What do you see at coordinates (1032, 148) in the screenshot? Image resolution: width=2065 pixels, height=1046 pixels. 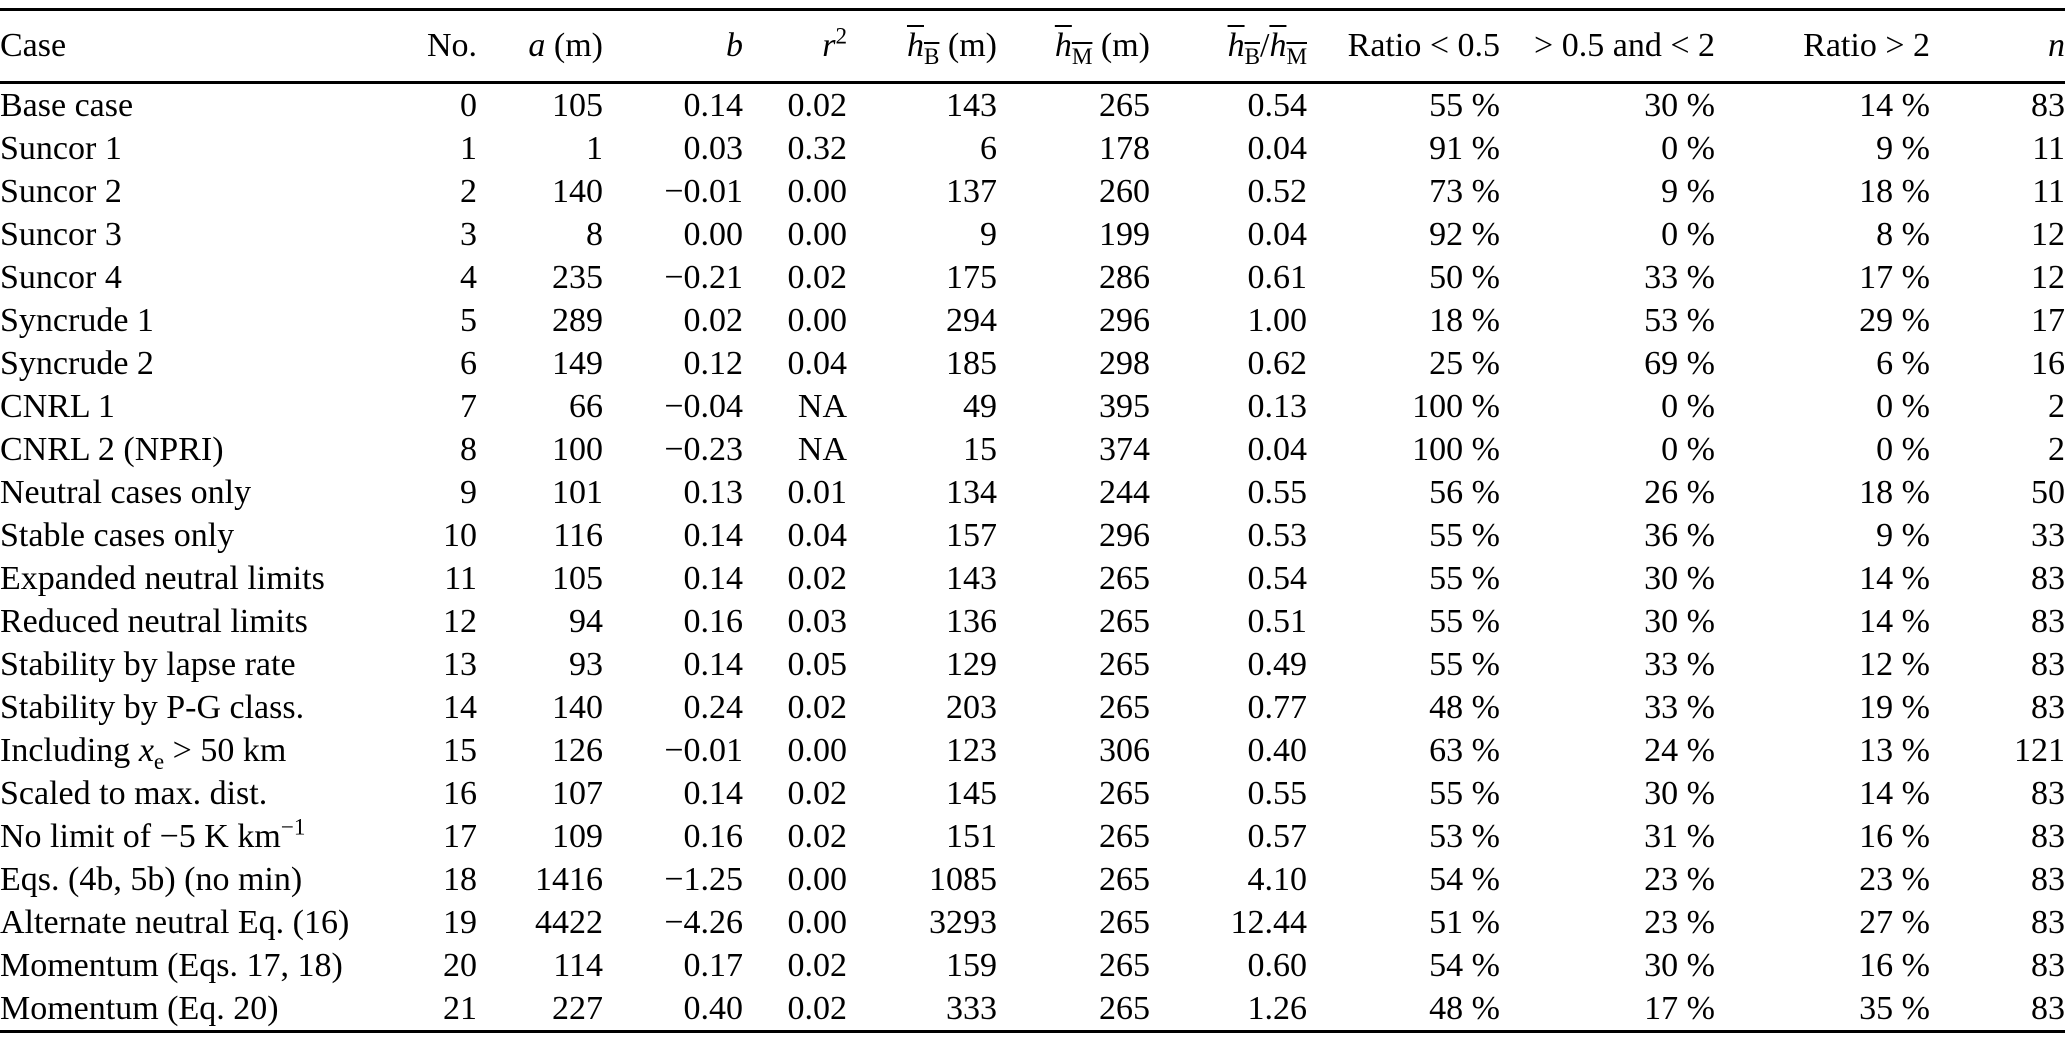 I see `table-row: Suncor 1 1 1 0.03 0.32 6 178 0.04 91 % 0 % 9 % 11` at bounding box center [1032, 148].